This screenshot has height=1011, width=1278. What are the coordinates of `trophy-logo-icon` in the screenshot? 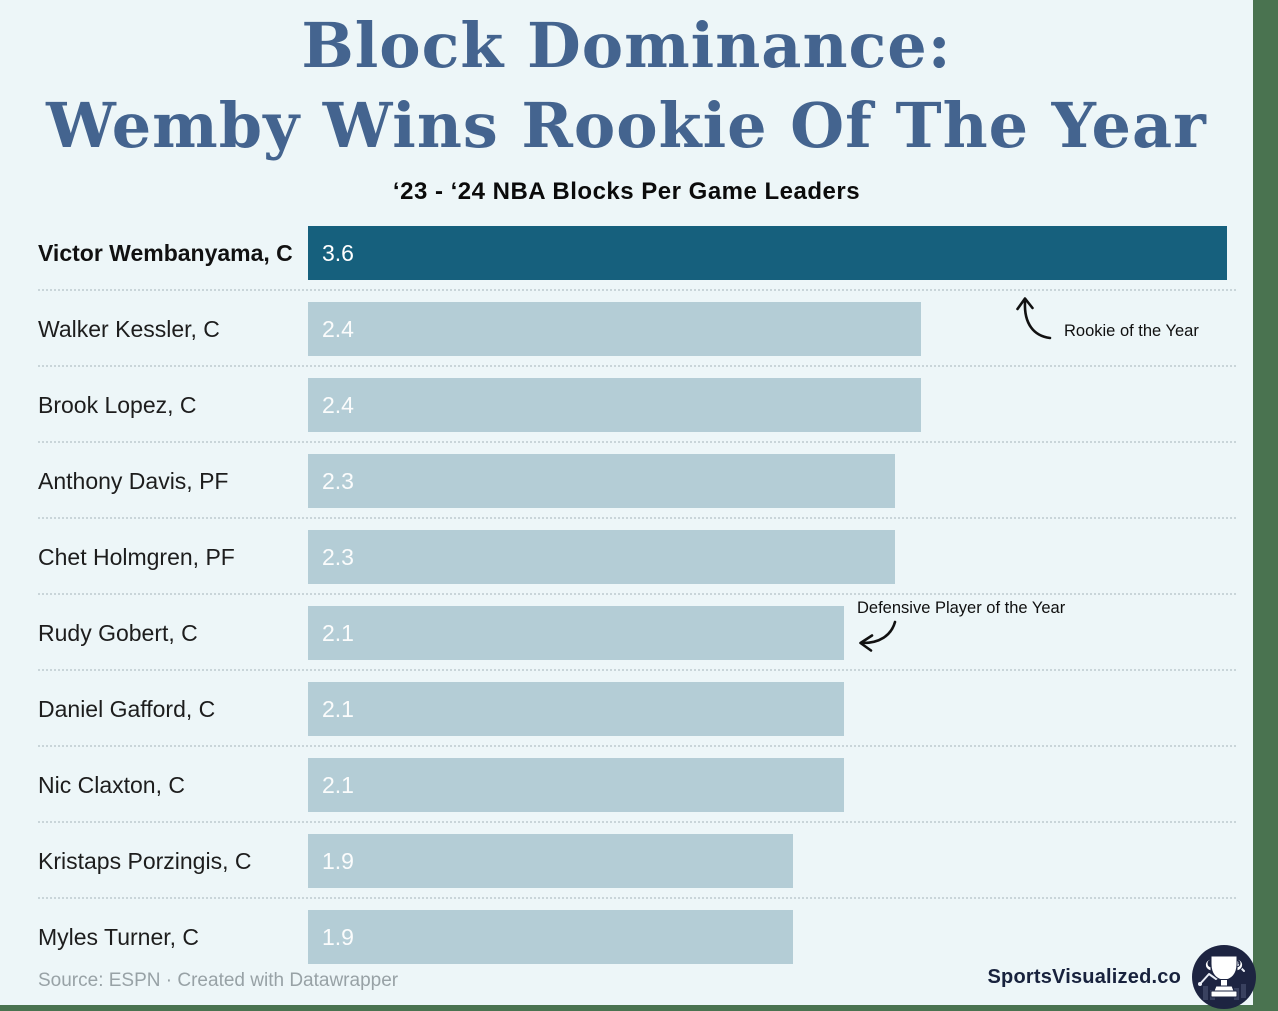 It's located at (1224, 977).